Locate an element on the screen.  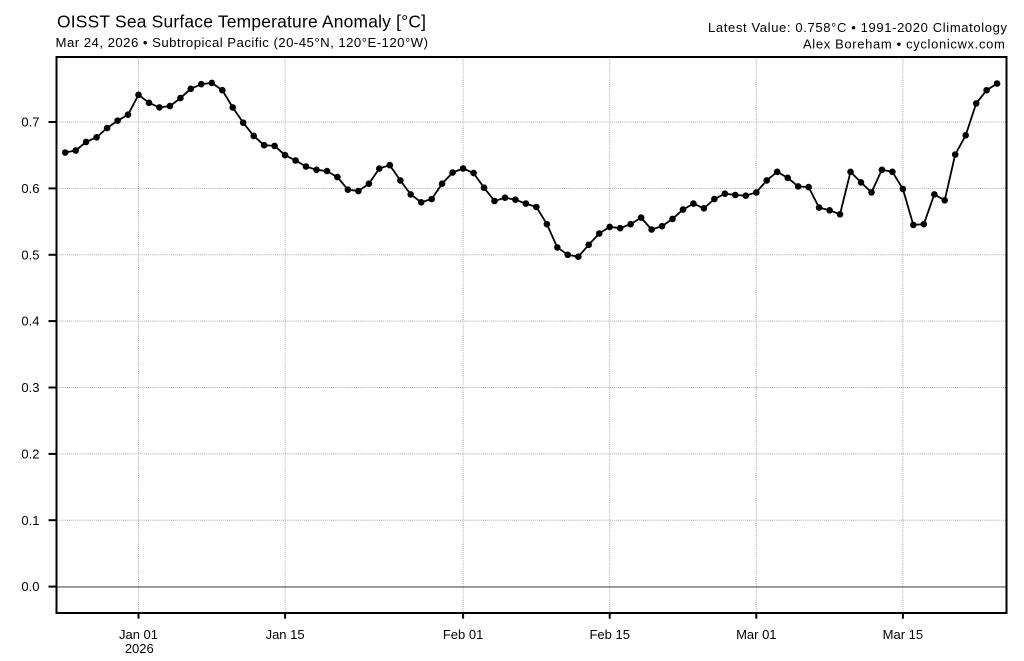
svg-text: Feb 15 is located at coordinates (609, 634).